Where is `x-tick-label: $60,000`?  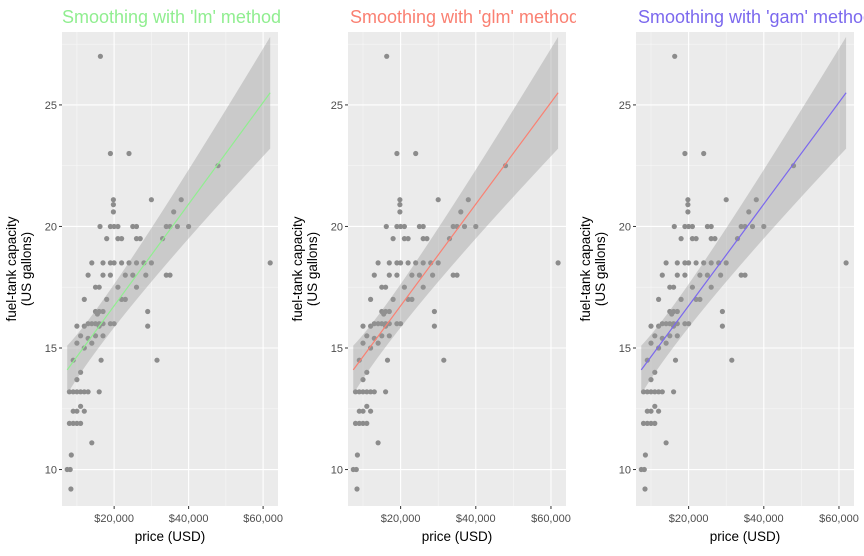 x-tick-label: $60,000 is located at coordinates (551, 519).